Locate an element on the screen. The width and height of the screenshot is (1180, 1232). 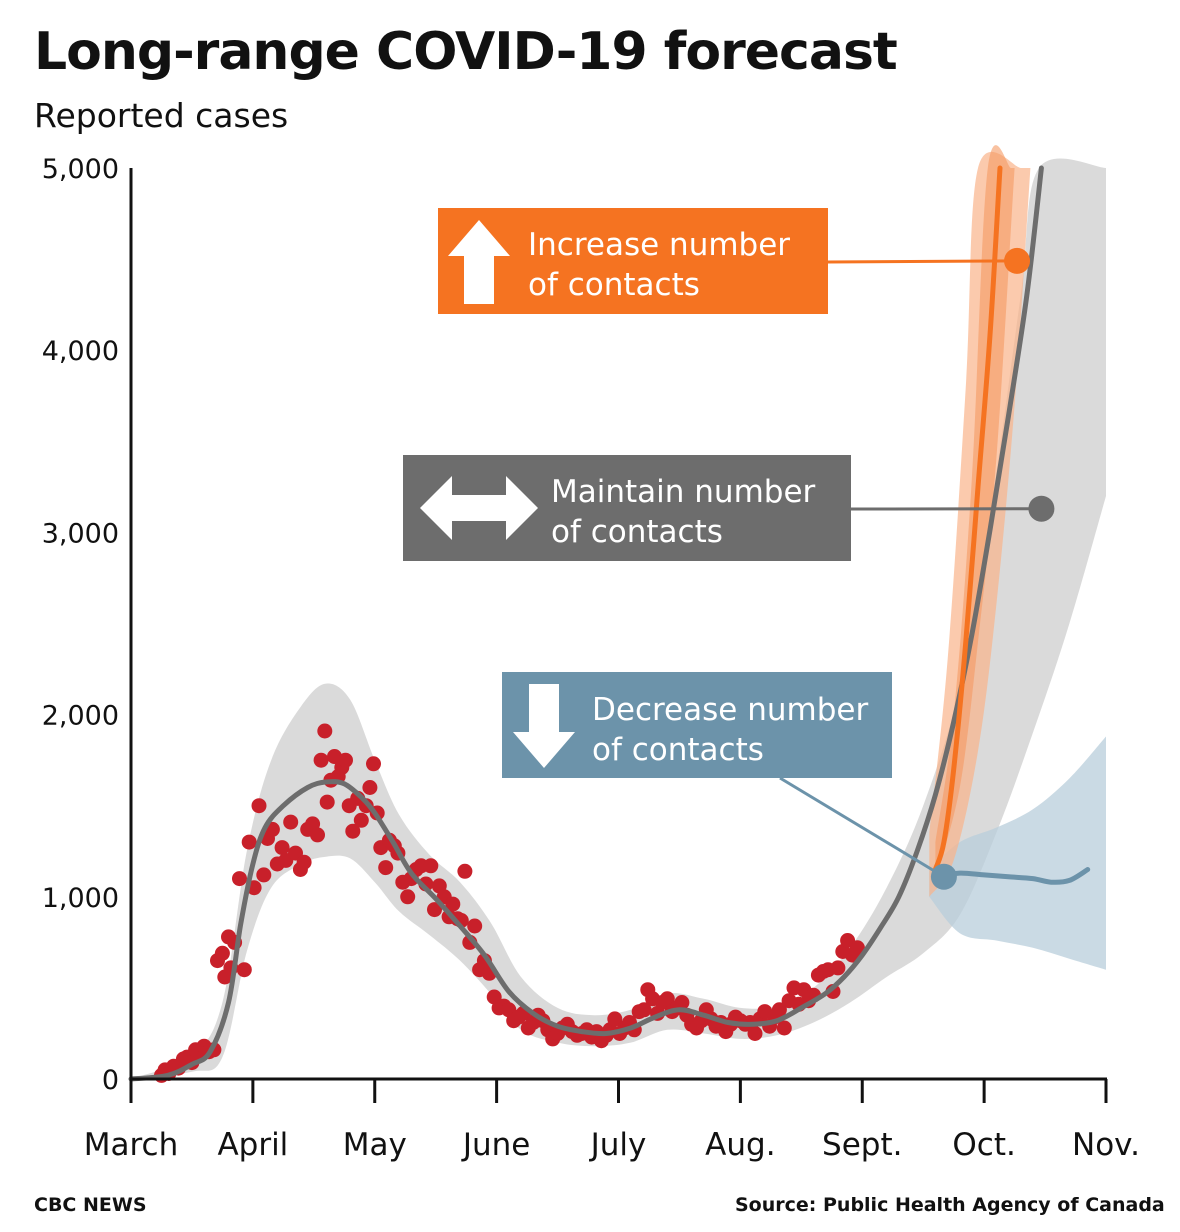
increase-label-line1: Increase number is located at coordinates (659, 245).